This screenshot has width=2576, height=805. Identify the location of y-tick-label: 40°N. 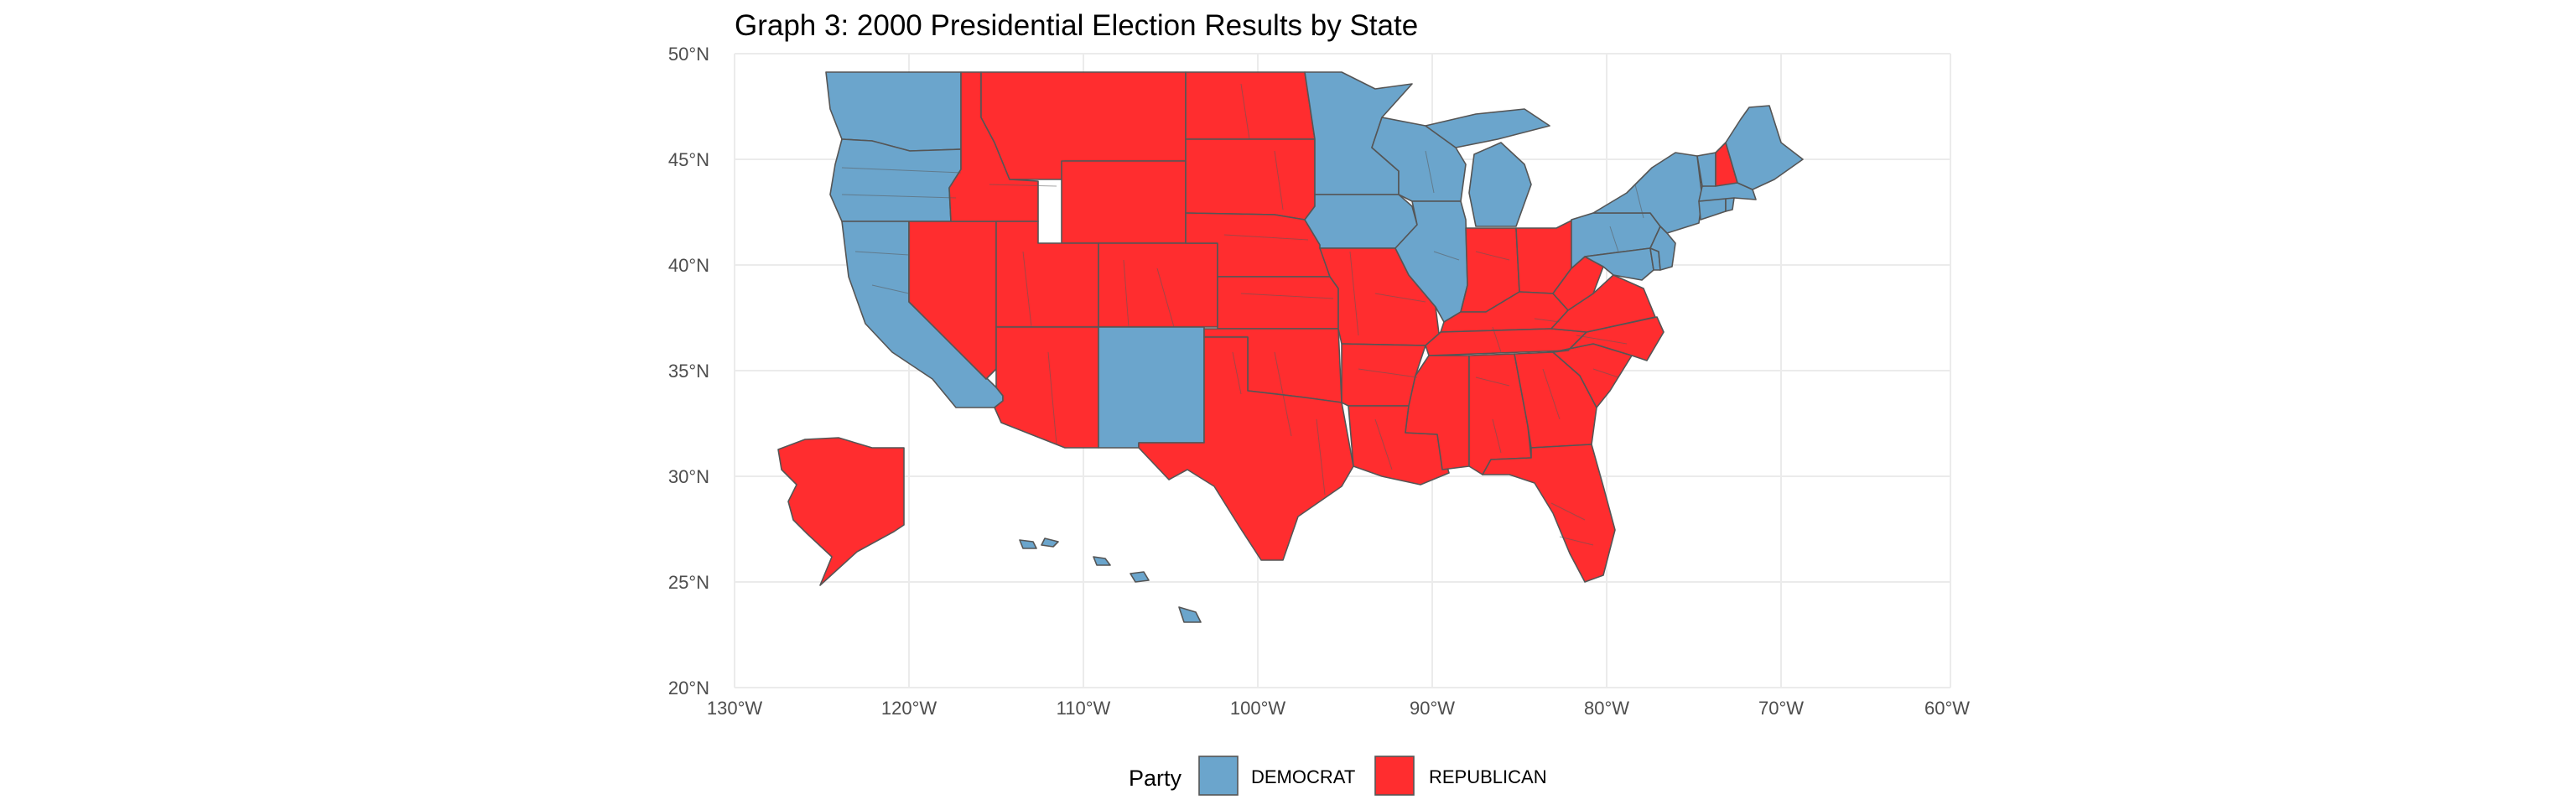
(688, 265).